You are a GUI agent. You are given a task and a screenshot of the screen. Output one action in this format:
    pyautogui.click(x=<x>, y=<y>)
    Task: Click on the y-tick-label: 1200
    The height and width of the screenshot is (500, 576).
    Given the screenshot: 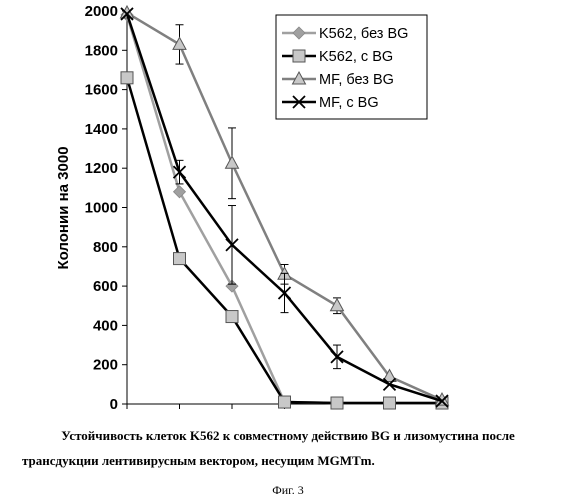 What is the action you would take?
    pyautogui.click(x=101, y=168)
    